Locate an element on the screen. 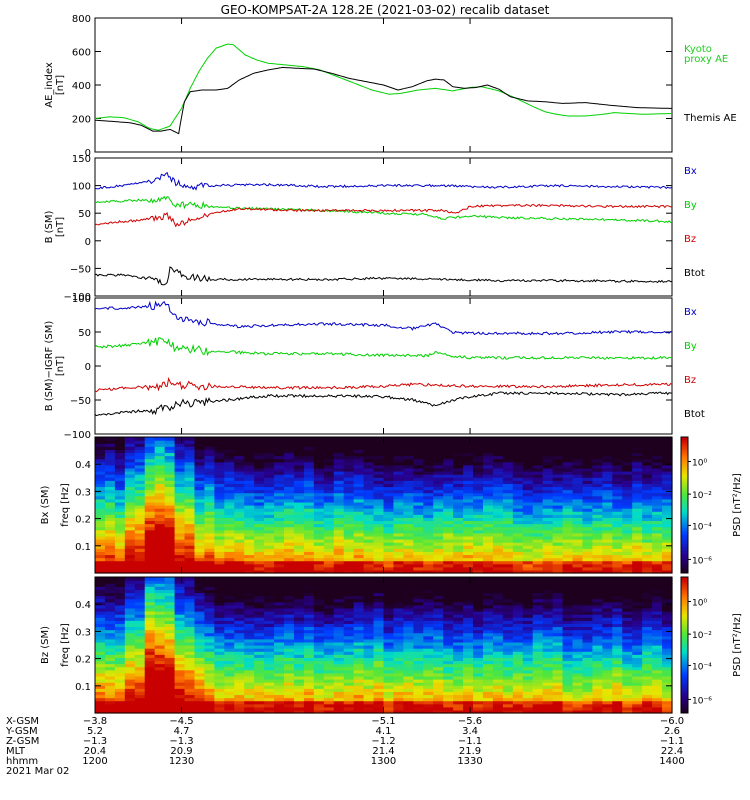 The image size is (750, 800). legend-label: Bx is located at coordinates (690, 312).